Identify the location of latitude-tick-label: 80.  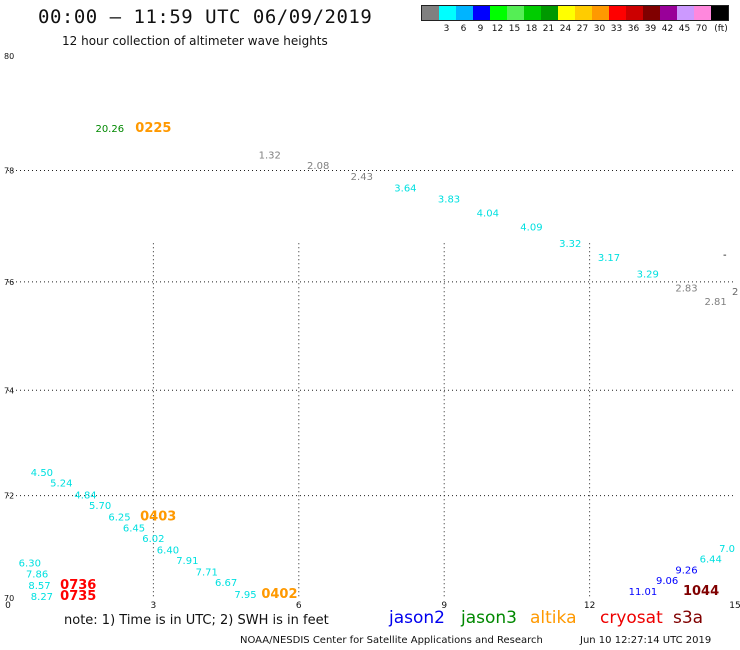
(9, 56).